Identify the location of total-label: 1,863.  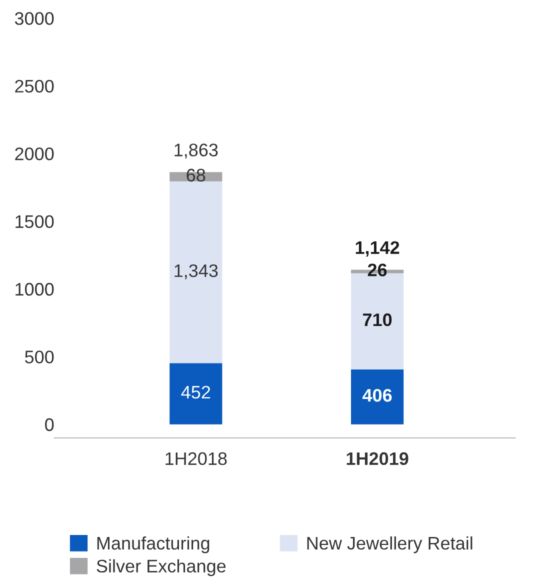
(196, 151).